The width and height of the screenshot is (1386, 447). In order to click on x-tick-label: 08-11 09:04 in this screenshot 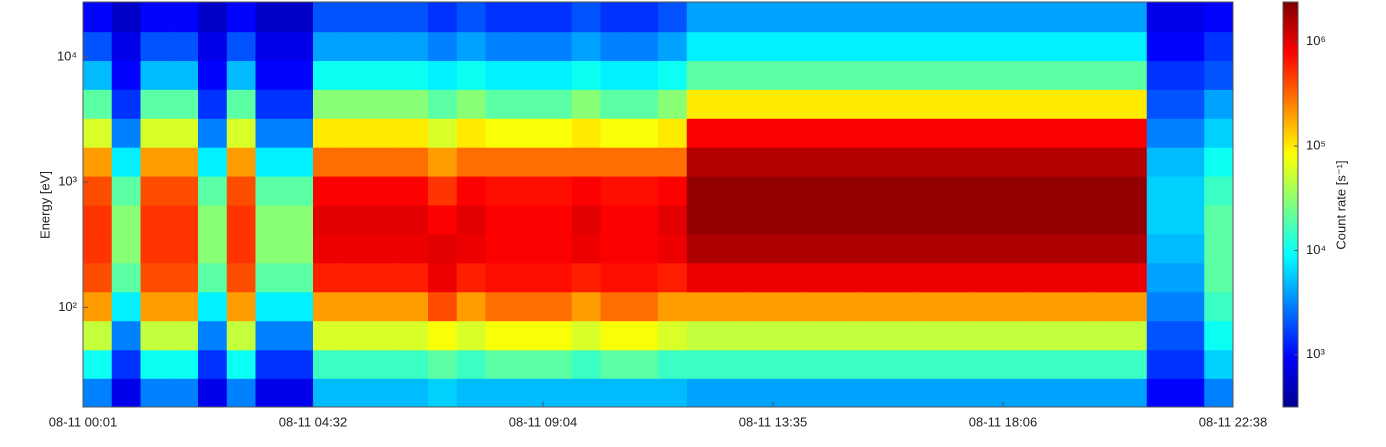, I will do `click(543, 421)`.